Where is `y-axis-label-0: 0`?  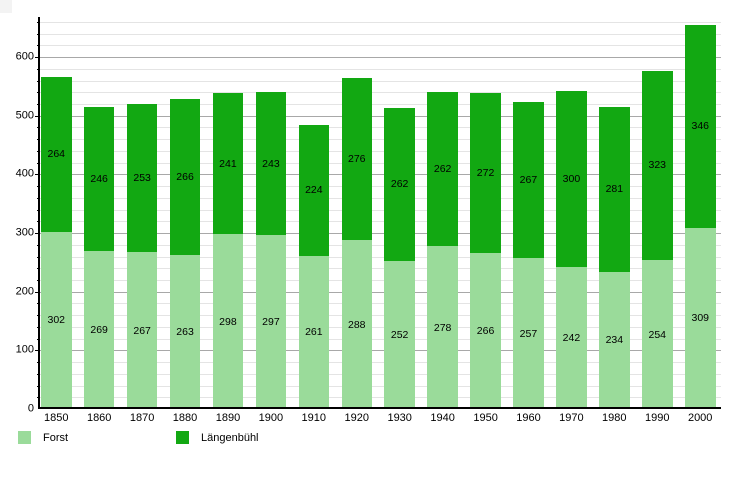
y-axis-label-0: 0 is located at coordinates (30, 408).